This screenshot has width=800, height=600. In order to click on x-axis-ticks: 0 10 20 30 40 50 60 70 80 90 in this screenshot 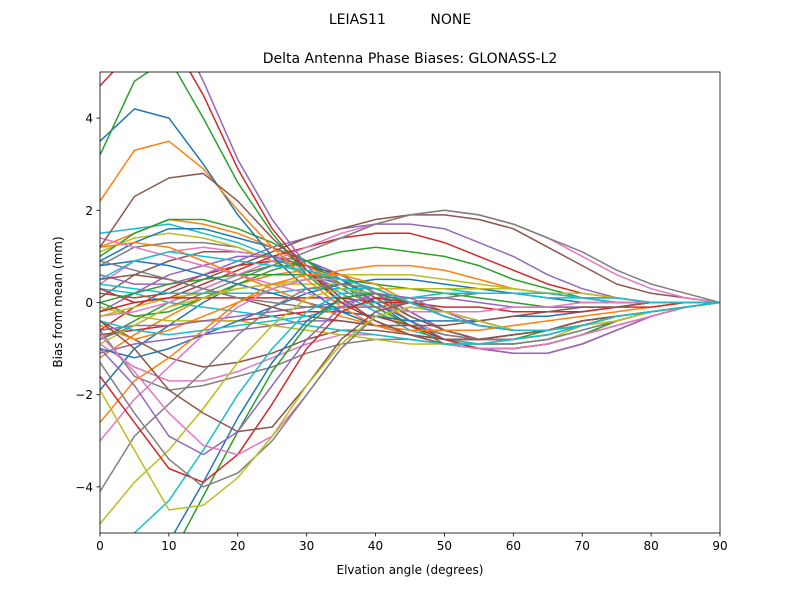, I will do `click(412, 543)`.